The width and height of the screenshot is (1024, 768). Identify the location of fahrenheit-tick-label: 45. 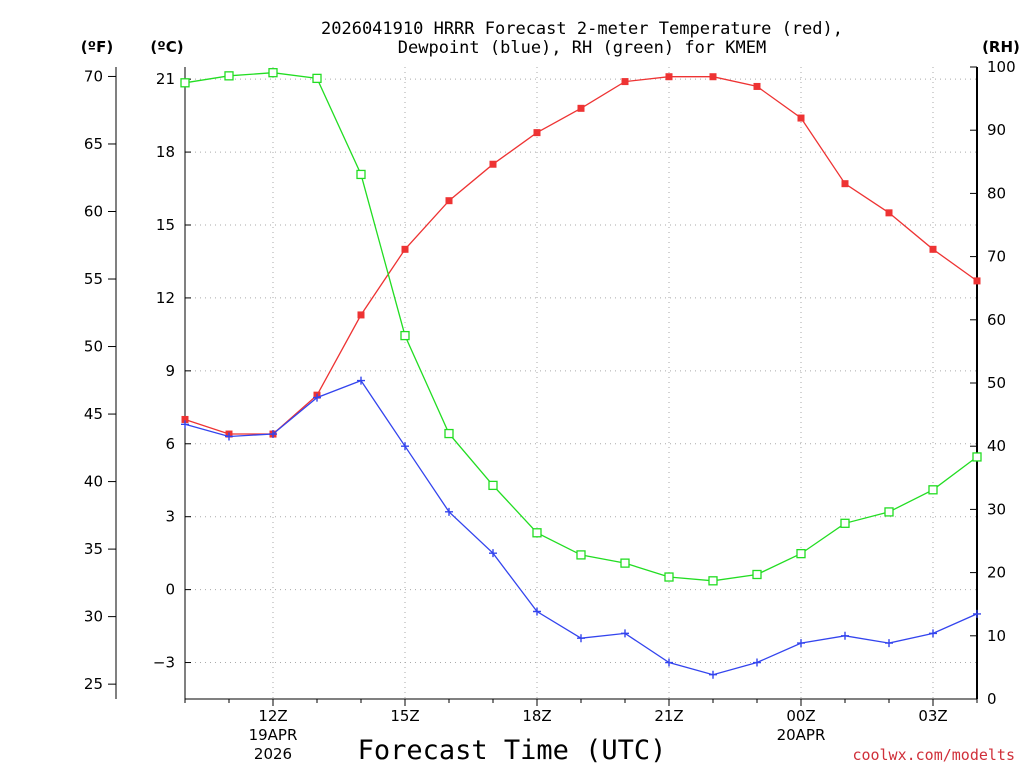
(93, 414).